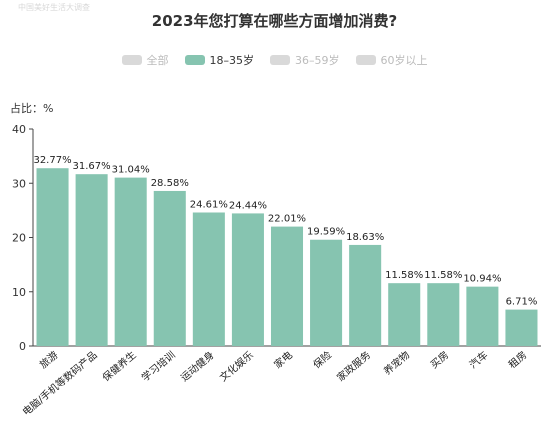  What do you see at coordinates (131, 170) in the screenshot?
I see `bar-value-label: 31.04%` at bounding box center [131, 170].